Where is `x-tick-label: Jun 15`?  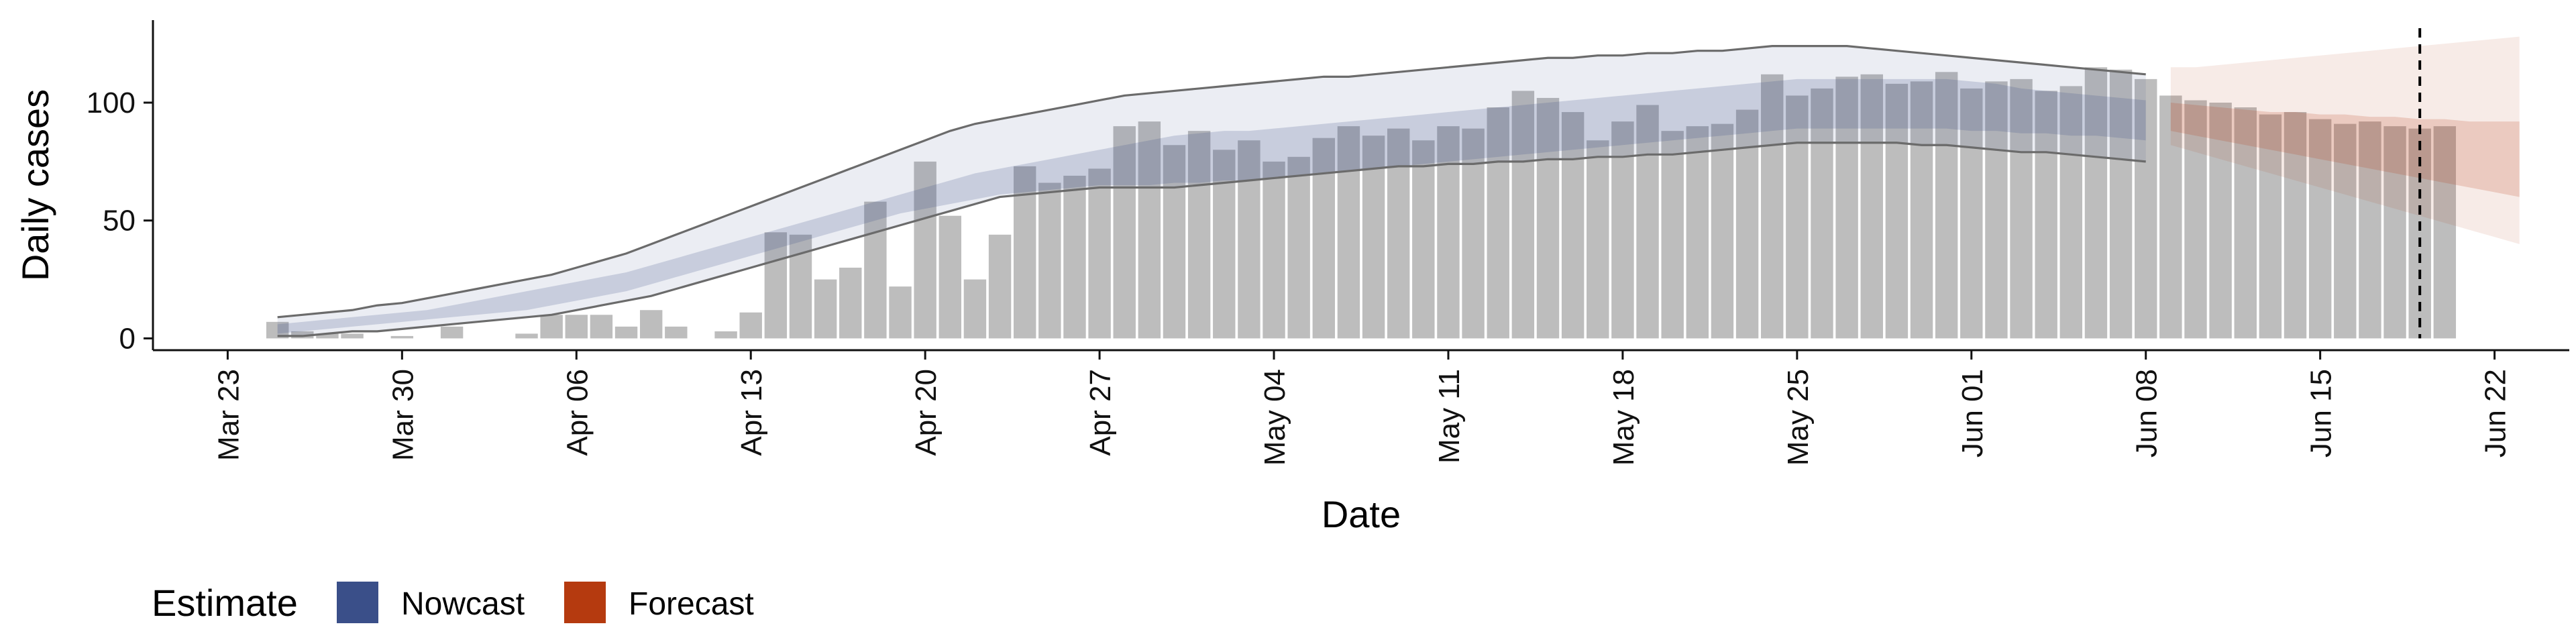
x-tick-label: Jun 15 is located at coordinates (2321, 413).